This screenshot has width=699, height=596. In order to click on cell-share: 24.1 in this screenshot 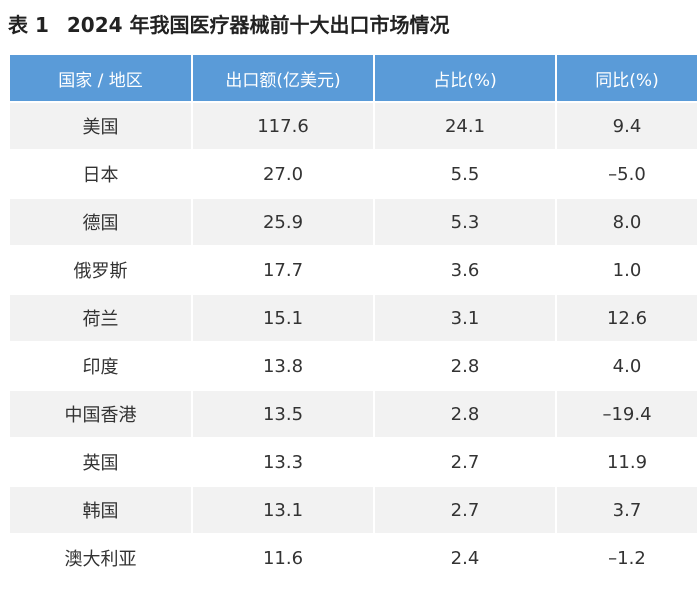, I will do `click(465, 125)`.